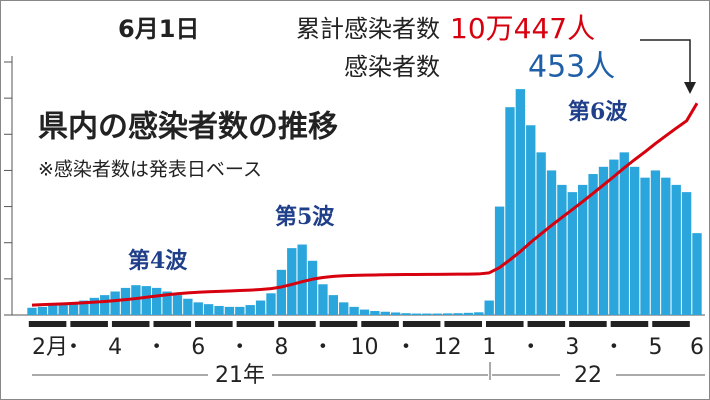 The width and height of the screenshot is (710, 400). I want to click on x-tick-label: 4, so click(115, 347).